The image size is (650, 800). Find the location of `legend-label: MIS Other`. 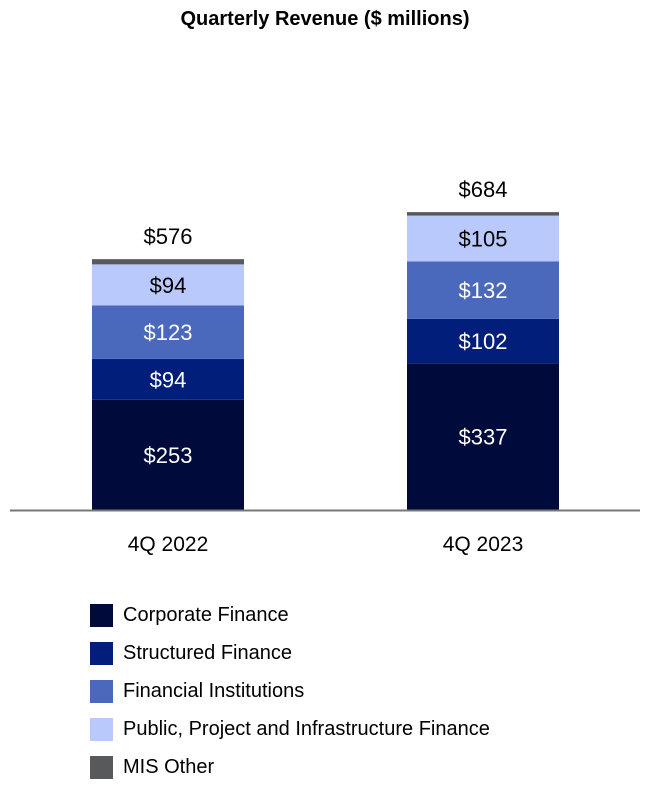

legend-label: MIS Other is located at coordinates (169, 766).